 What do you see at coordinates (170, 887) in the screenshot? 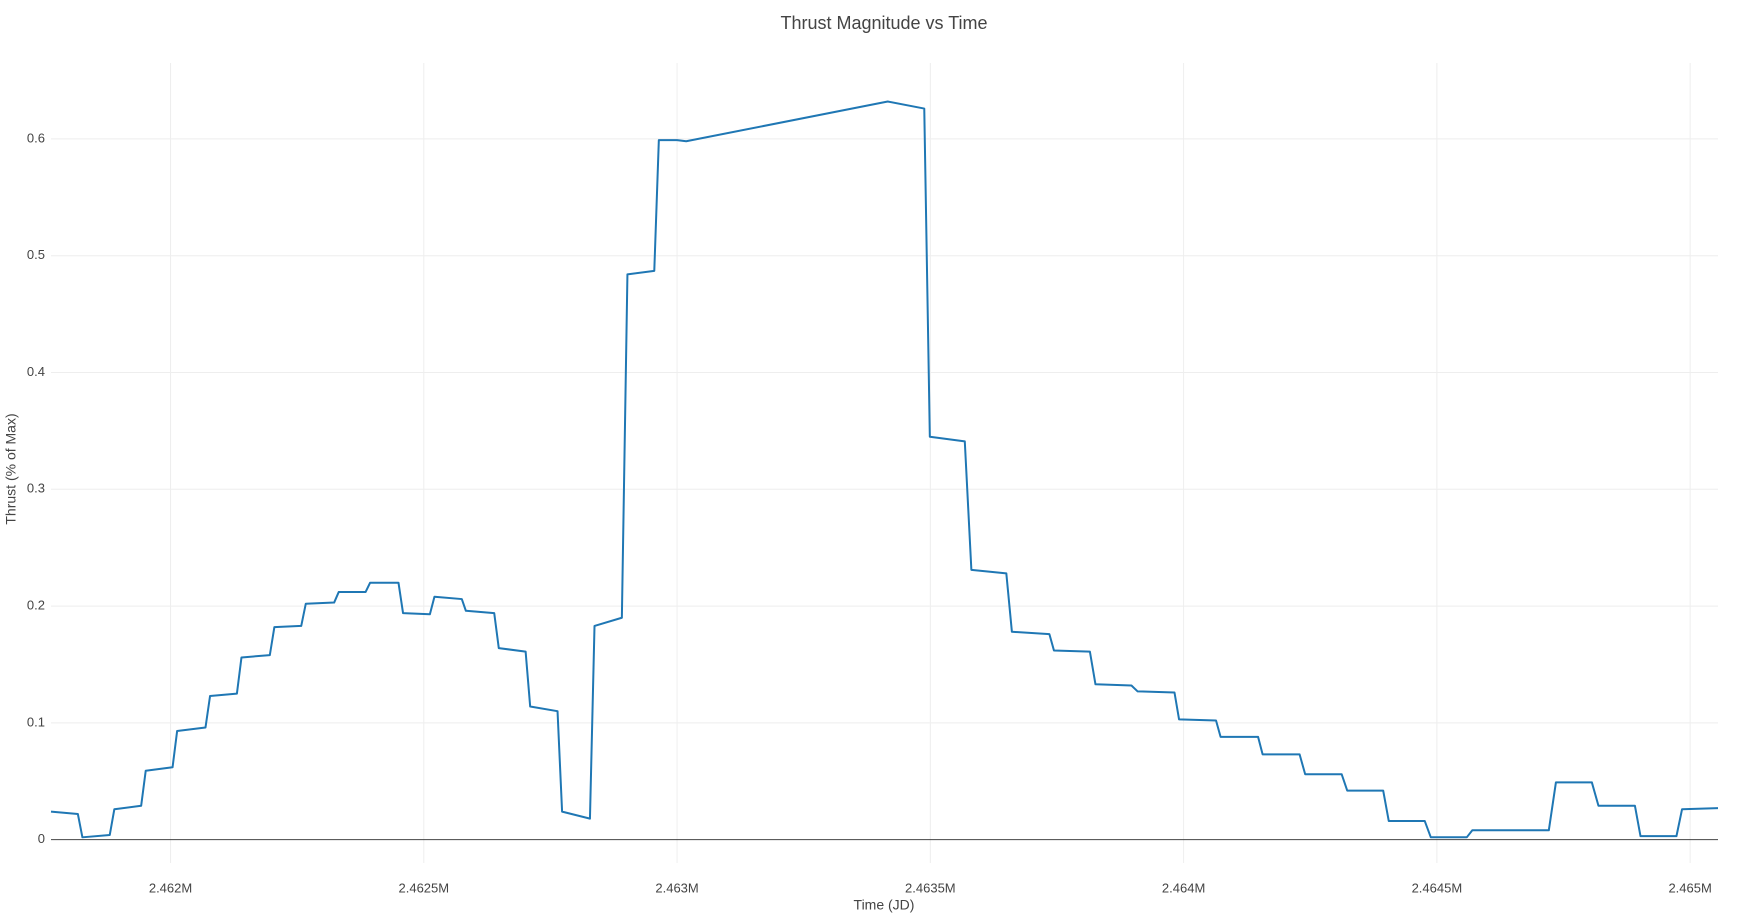
I see `x-tick-label: 2.462M` at bounding box center [170, 887].